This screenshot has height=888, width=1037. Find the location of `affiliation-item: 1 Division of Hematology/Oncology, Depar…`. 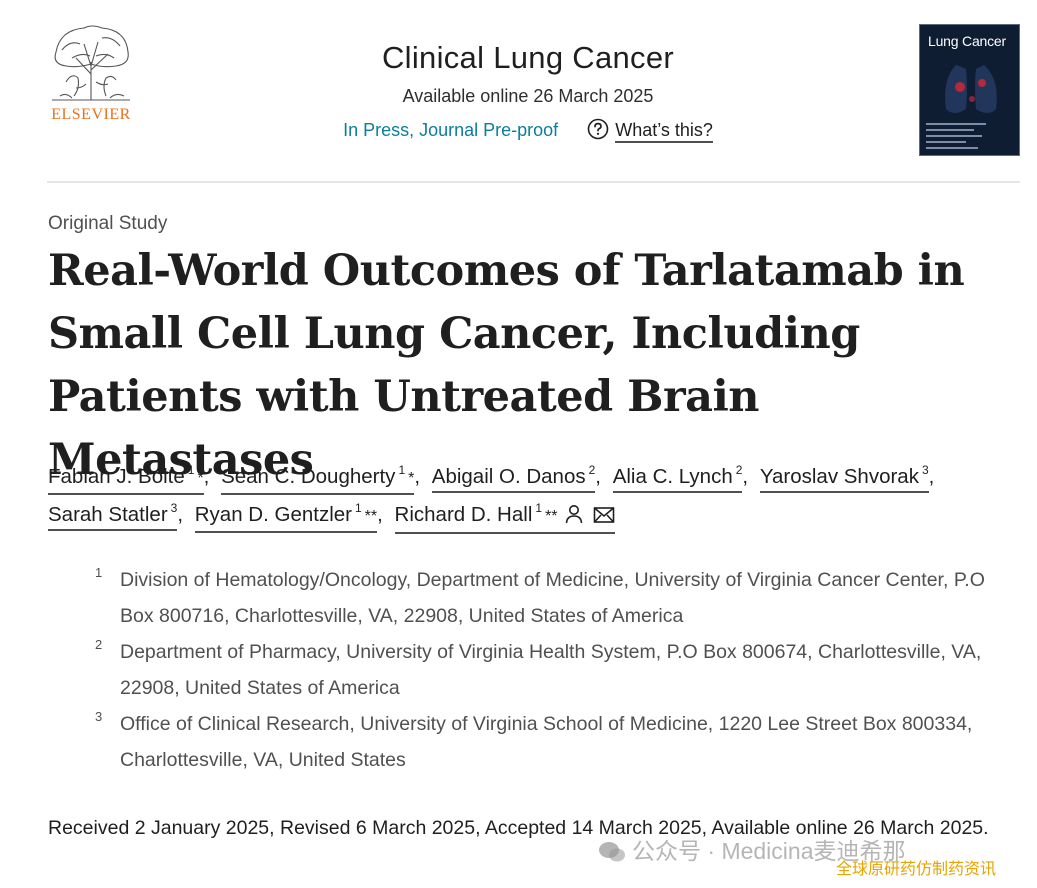

affiliation-item: 1 Division of Hematology/Oncology, Depar… is located at coordinates (557, 598).